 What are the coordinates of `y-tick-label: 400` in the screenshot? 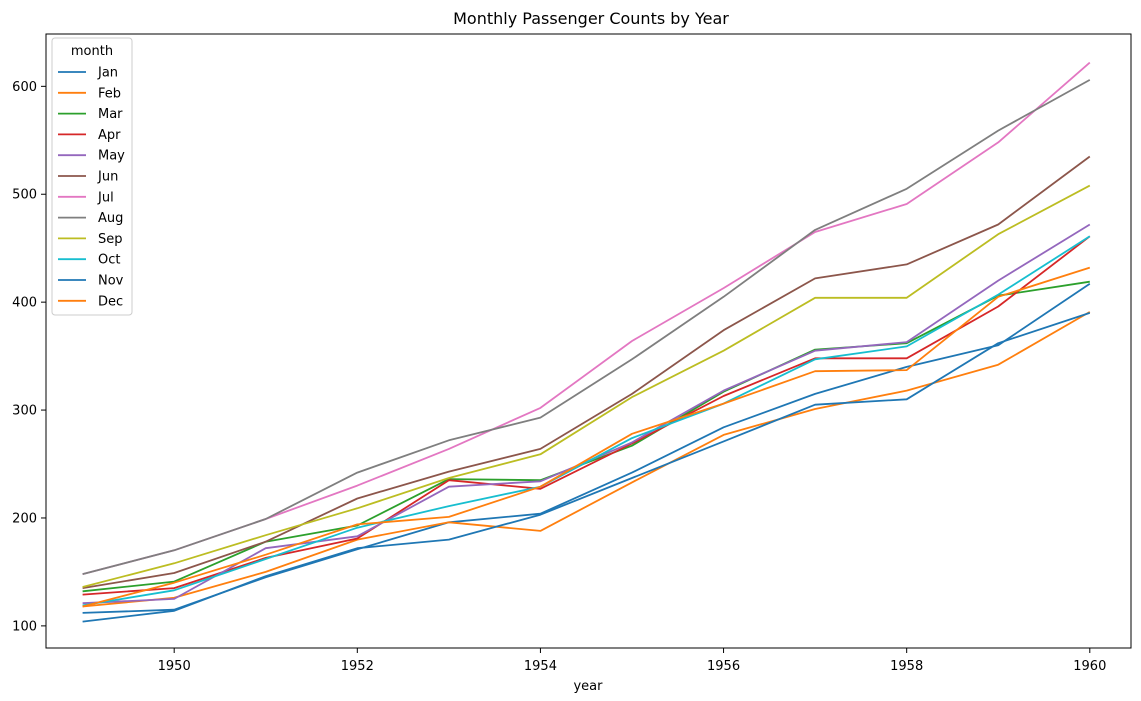 It's located at (24, 303).